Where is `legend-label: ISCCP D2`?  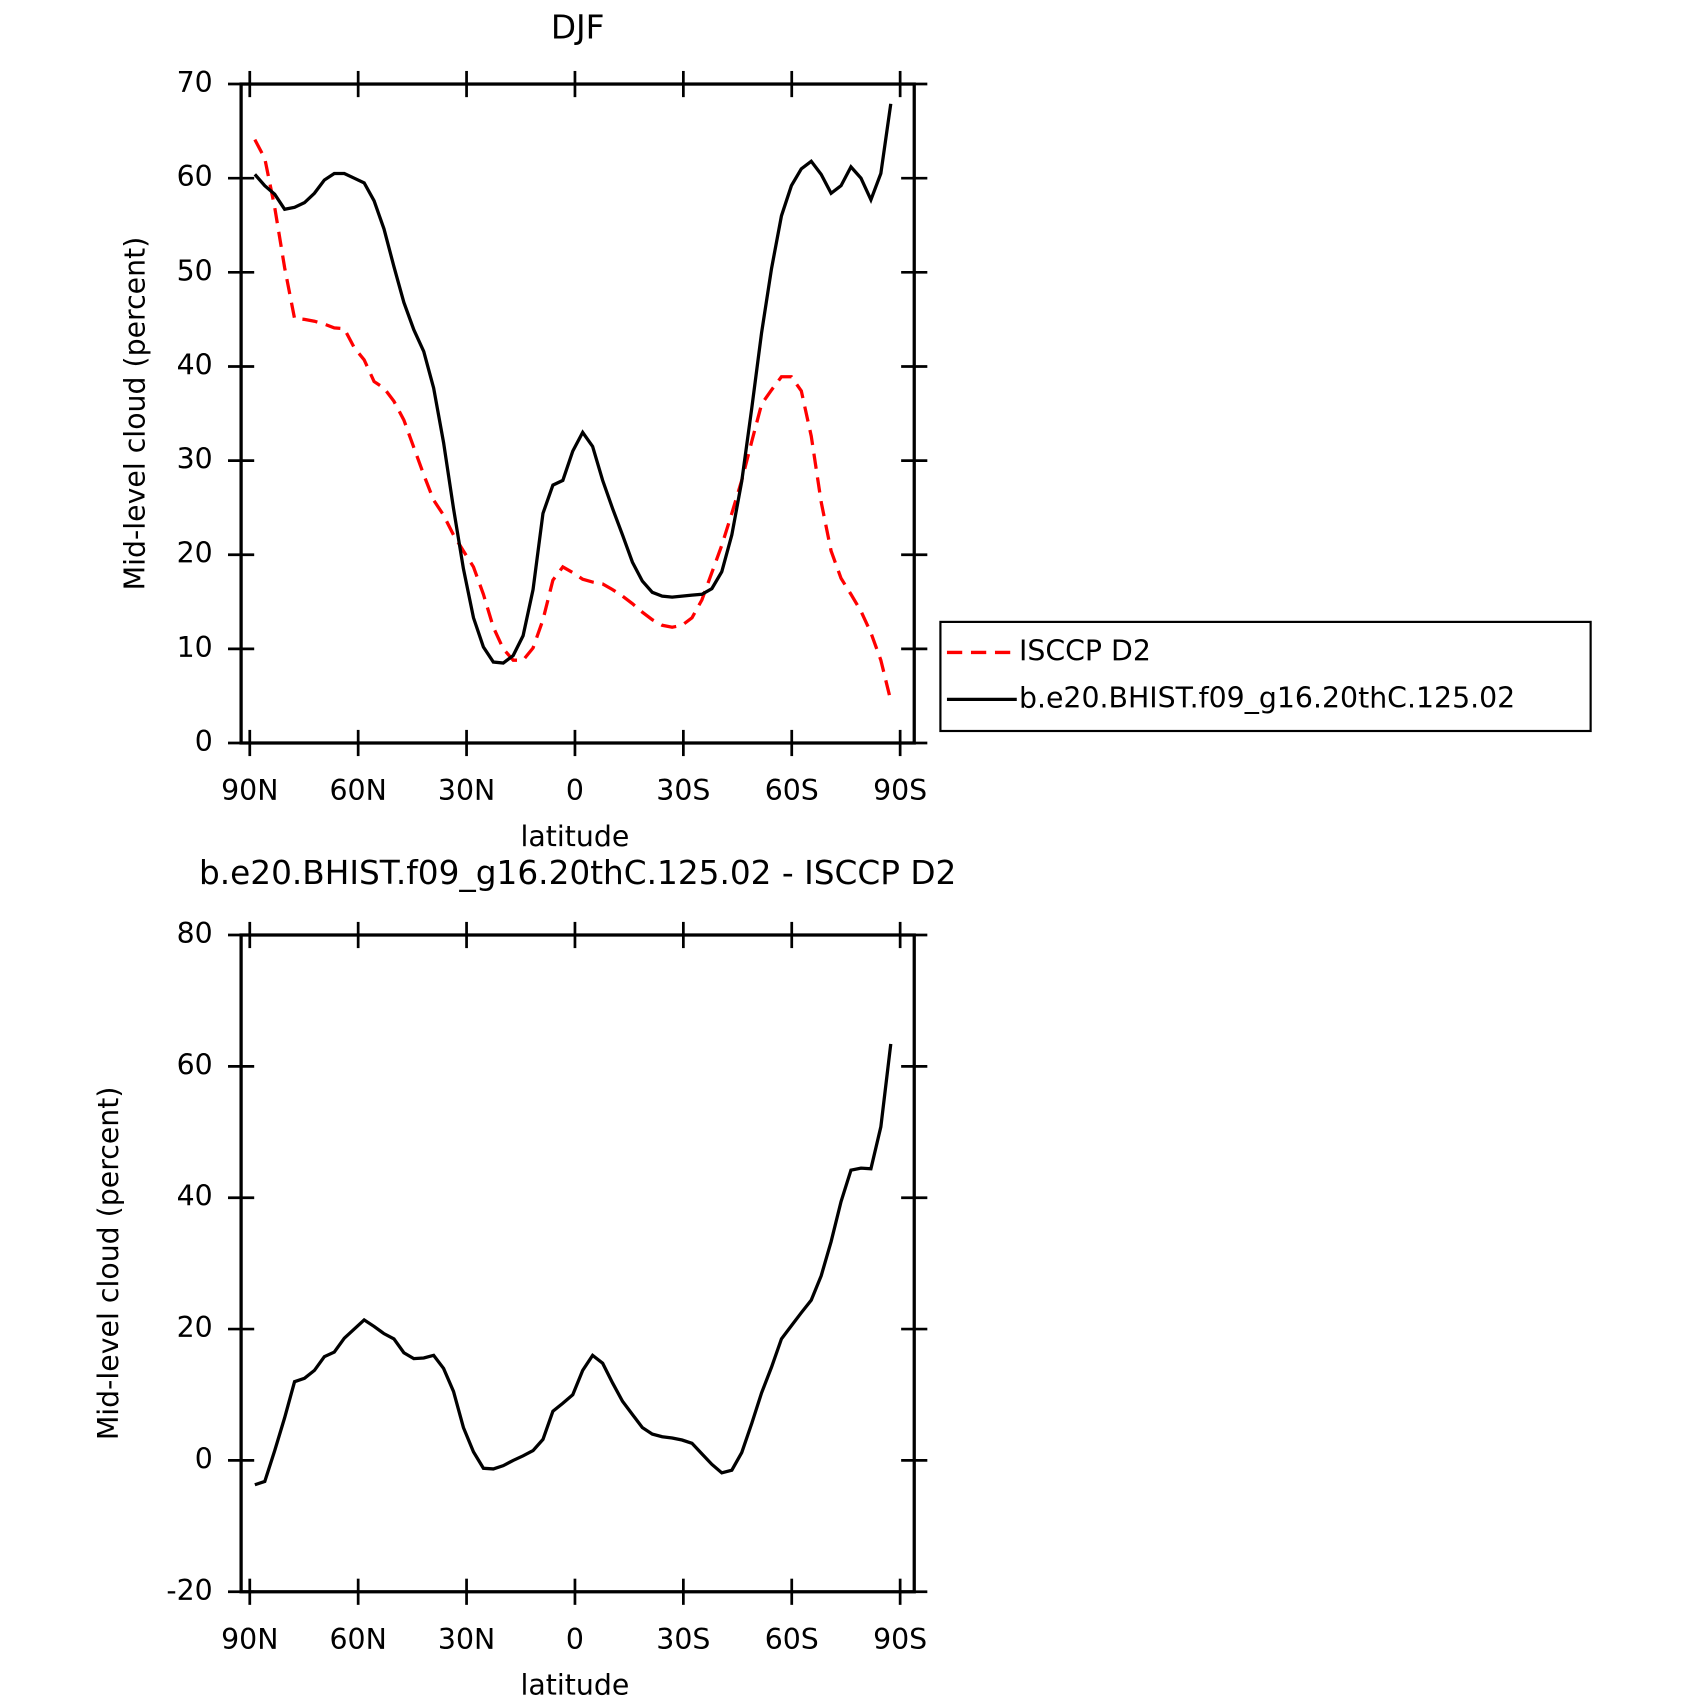
legend-label: ISCCP D2 is located at coordinates (1085, 650).